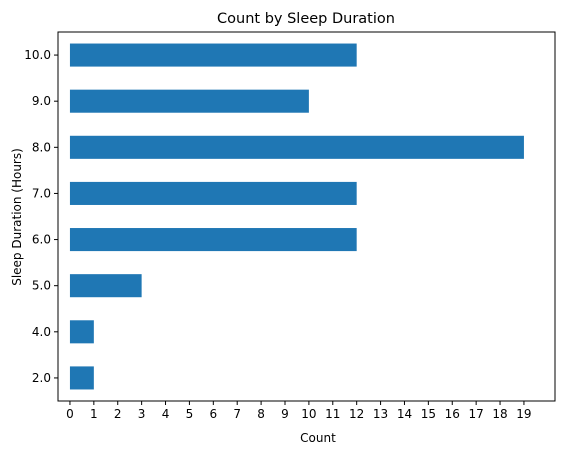  What do you see at coordinates (166, 414) in the screenshot?
I see `x-tick-label: 4` at bounding box center [166, 414].